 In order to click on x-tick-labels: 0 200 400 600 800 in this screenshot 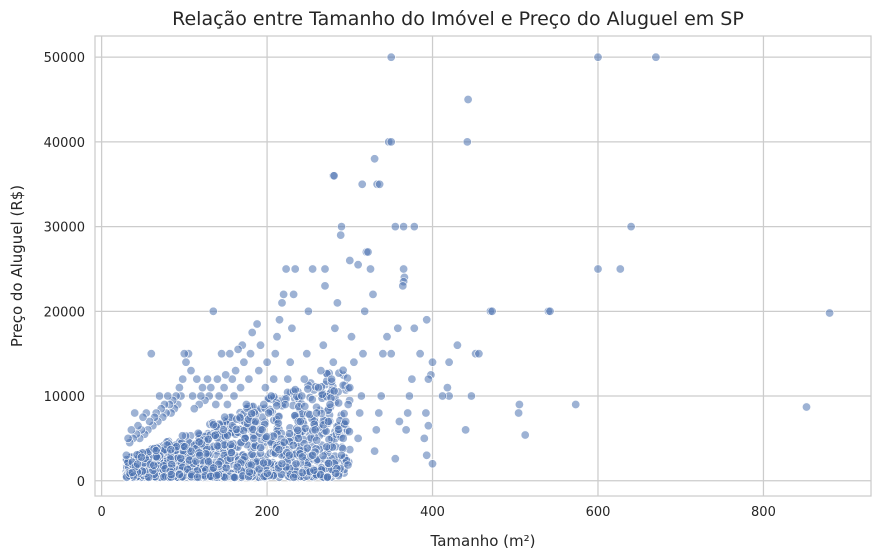, I will do `click(436, 512)`.